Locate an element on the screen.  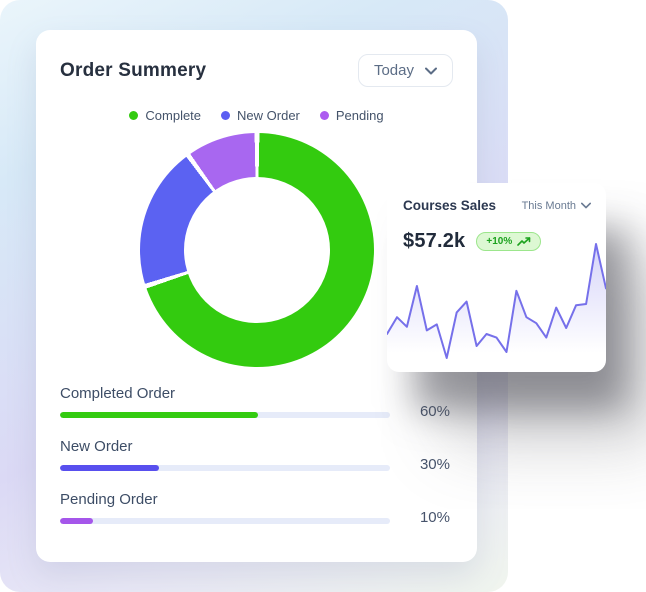
change-badge-label: +10% is located at coordinates (499, 241).